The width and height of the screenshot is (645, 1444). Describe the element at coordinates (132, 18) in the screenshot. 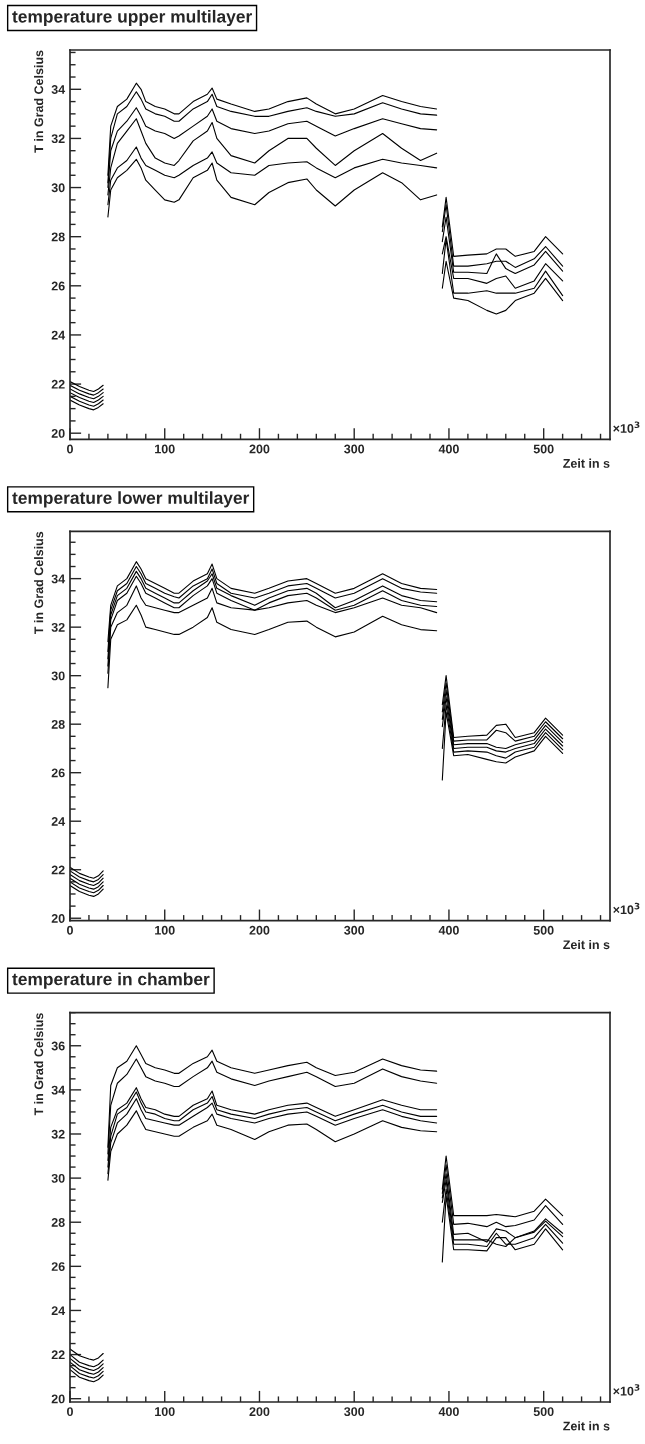

I see `chart-title: temperature upper multilayer` at that location.